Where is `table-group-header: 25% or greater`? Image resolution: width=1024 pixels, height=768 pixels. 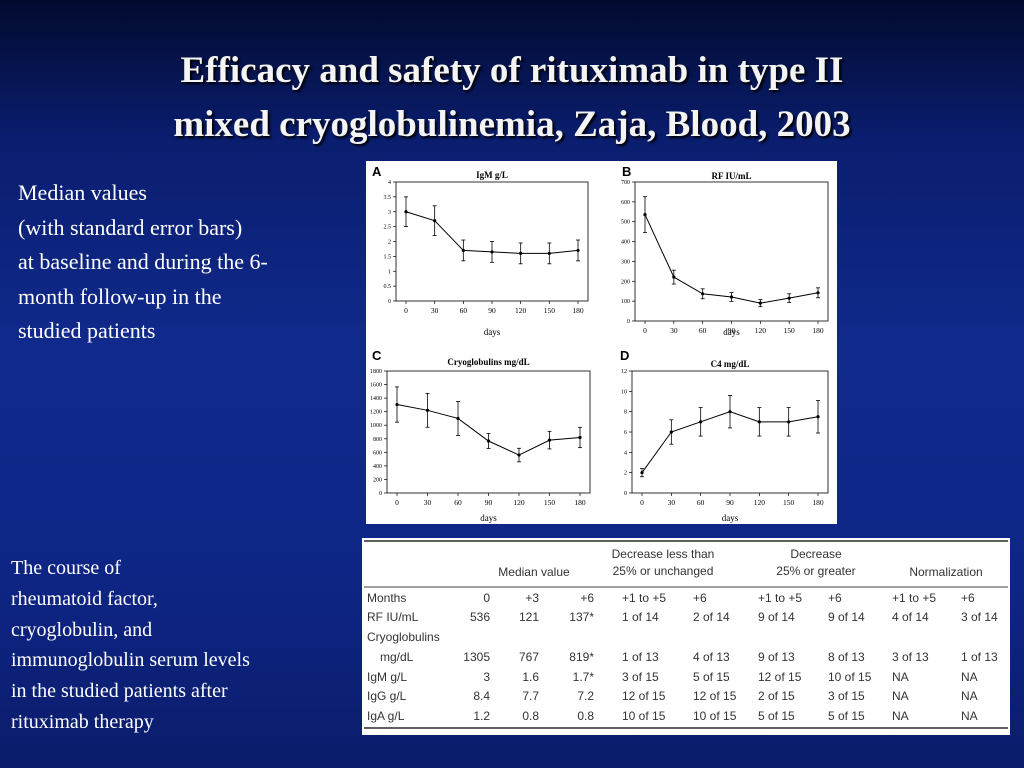
table-group-header: 25% or greater is located at coordinates (815, 571).